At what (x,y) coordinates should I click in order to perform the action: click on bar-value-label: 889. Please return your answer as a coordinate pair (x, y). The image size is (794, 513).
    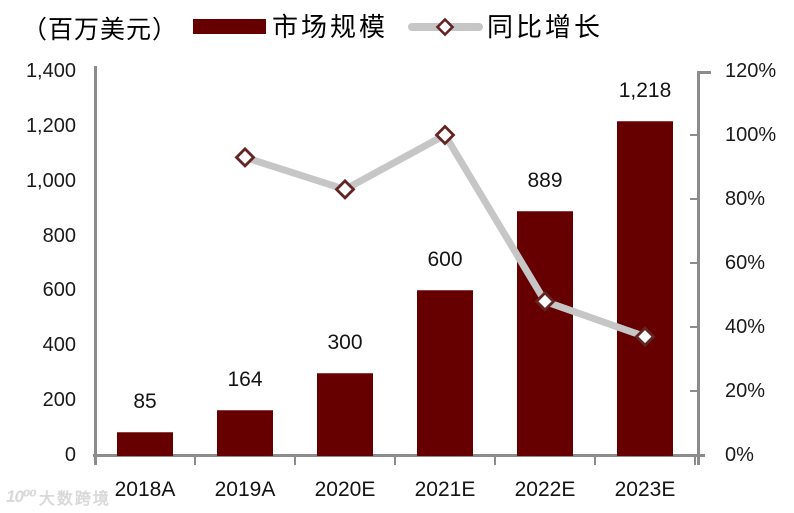
    Looking at the image, I should click on (545, 181).